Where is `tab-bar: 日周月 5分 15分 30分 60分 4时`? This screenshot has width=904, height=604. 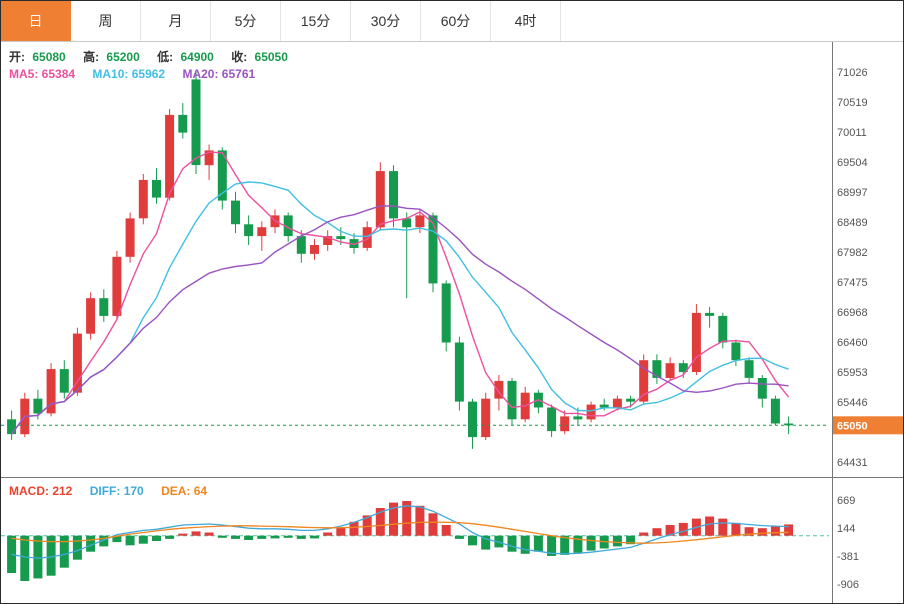 tab-bar: 日周月 5分 15分 30分 60分 4时 is located at coordinates (452, 21).